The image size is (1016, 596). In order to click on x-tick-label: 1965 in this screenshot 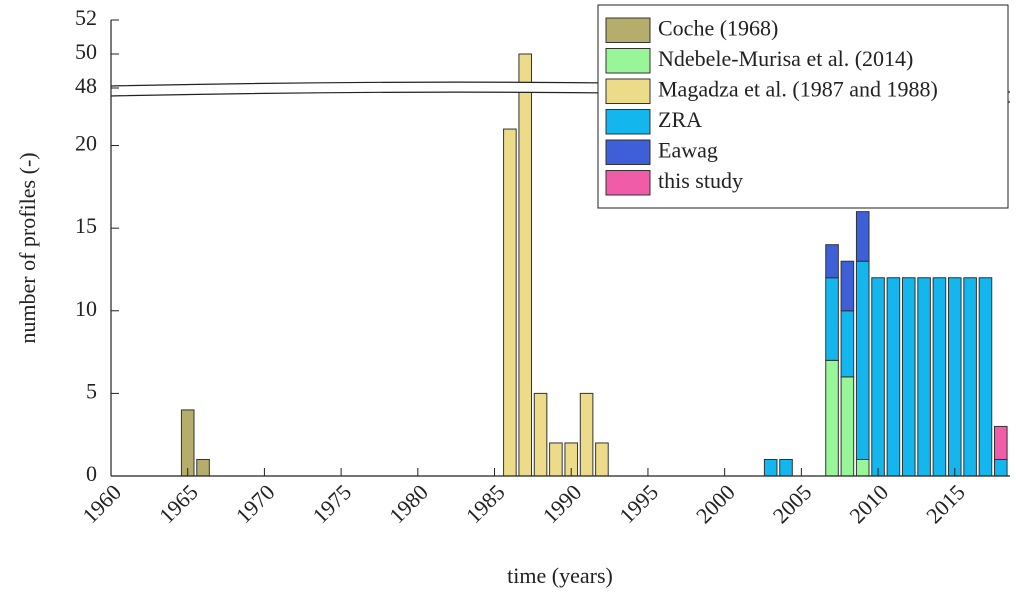, I will do `click(178, 503)`.